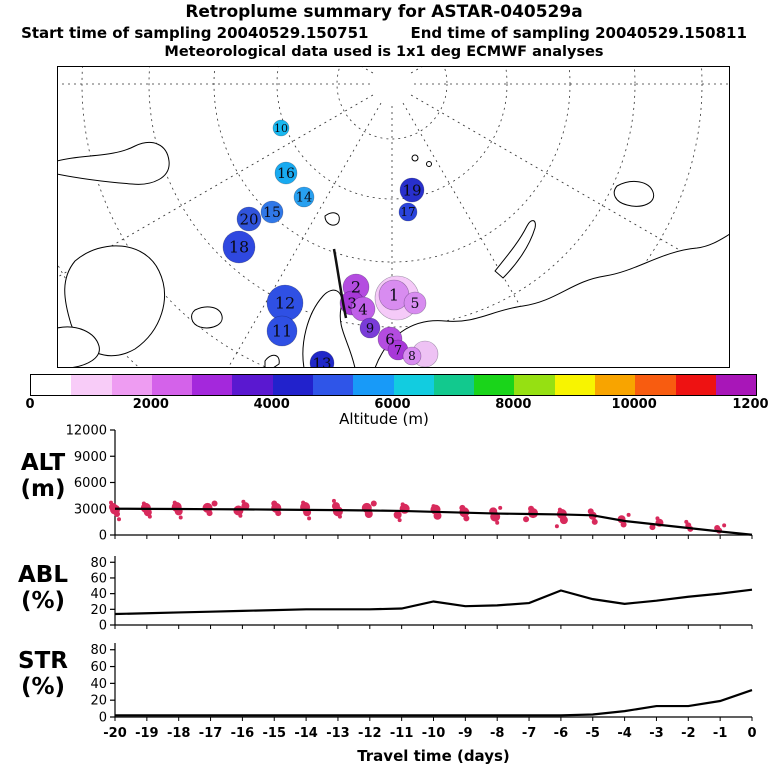 This screenshot has width=768, height=768. I want to click on plume-cluster-number: 20, so click(248, 219).